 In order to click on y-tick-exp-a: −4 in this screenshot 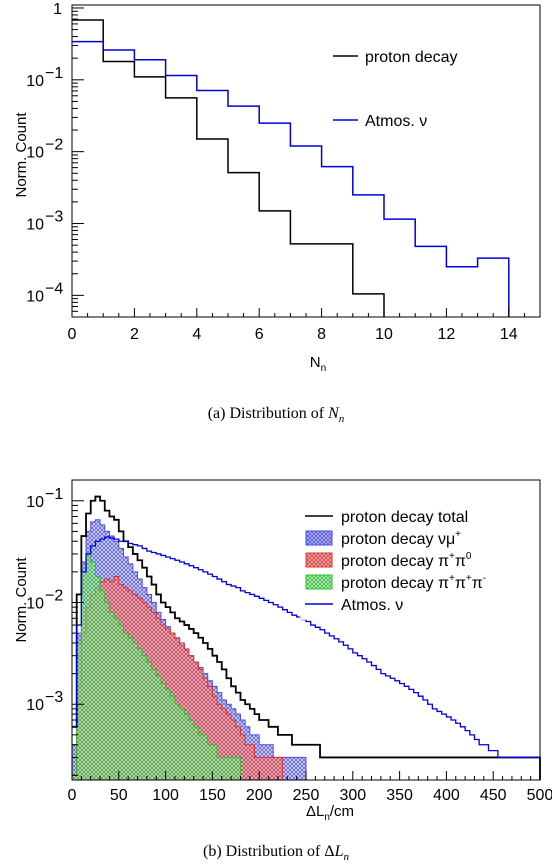, I will do `click(54, 288)`.